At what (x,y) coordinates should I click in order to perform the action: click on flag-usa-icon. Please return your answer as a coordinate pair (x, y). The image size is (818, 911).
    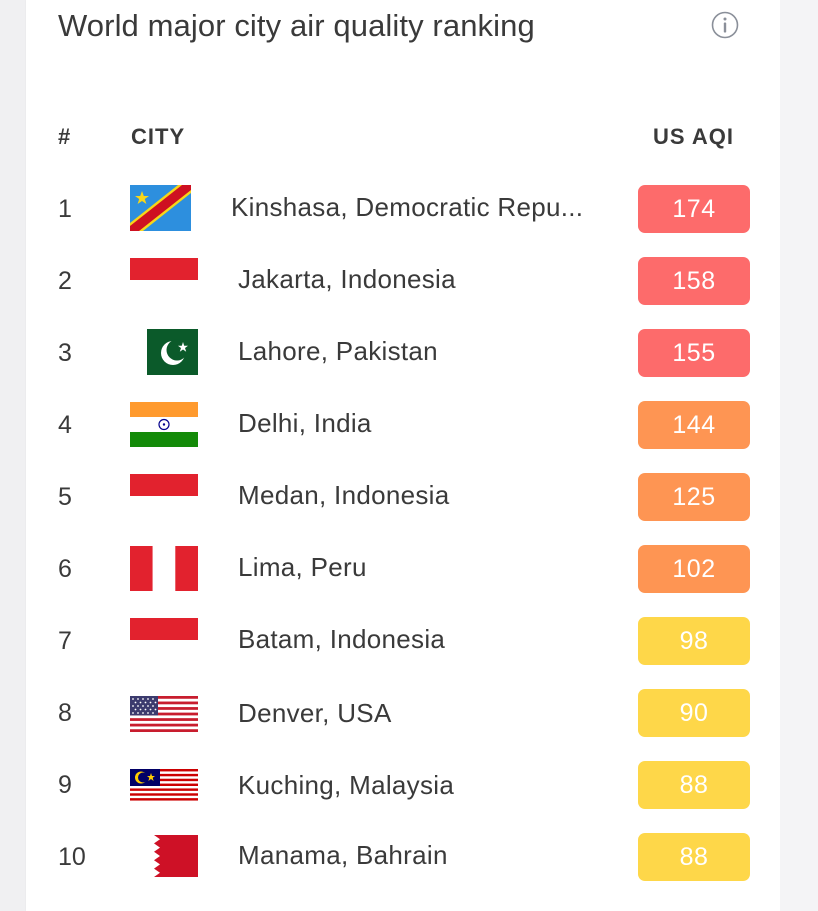
    Looking at the image, I should click on (164, 714).